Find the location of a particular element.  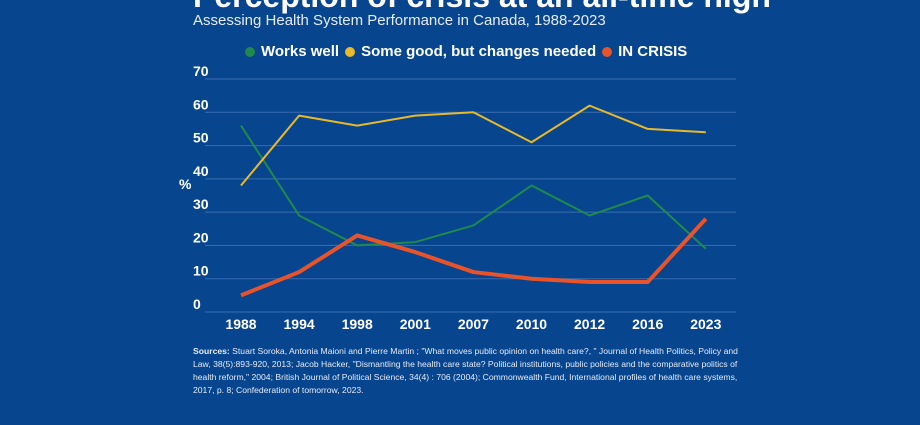

x-tick-label: 2023 is located at coordinates (705, 324).